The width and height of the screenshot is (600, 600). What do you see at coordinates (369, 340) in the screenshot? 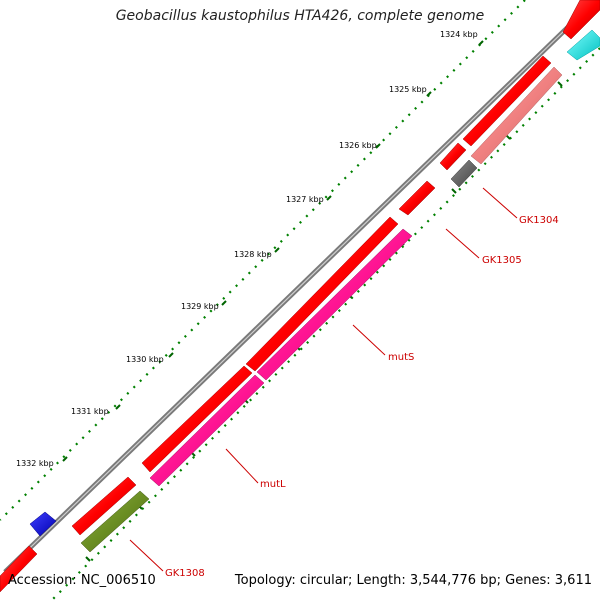
I see `leader-muts` at bounding box center [369, 340].